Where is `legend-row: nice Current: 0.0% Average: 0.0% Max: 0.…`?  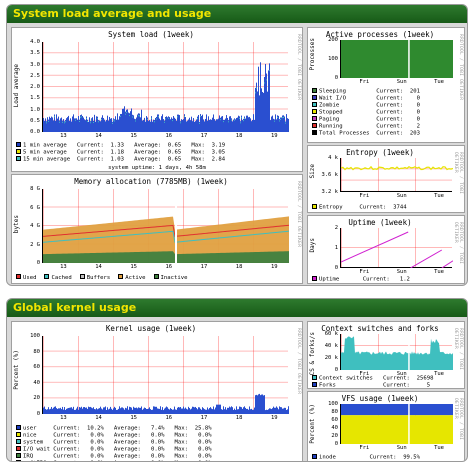
legend-row: nice Current: 0.0% Average: 0.0% Max: 0.… is located at coordinates (114, 435).